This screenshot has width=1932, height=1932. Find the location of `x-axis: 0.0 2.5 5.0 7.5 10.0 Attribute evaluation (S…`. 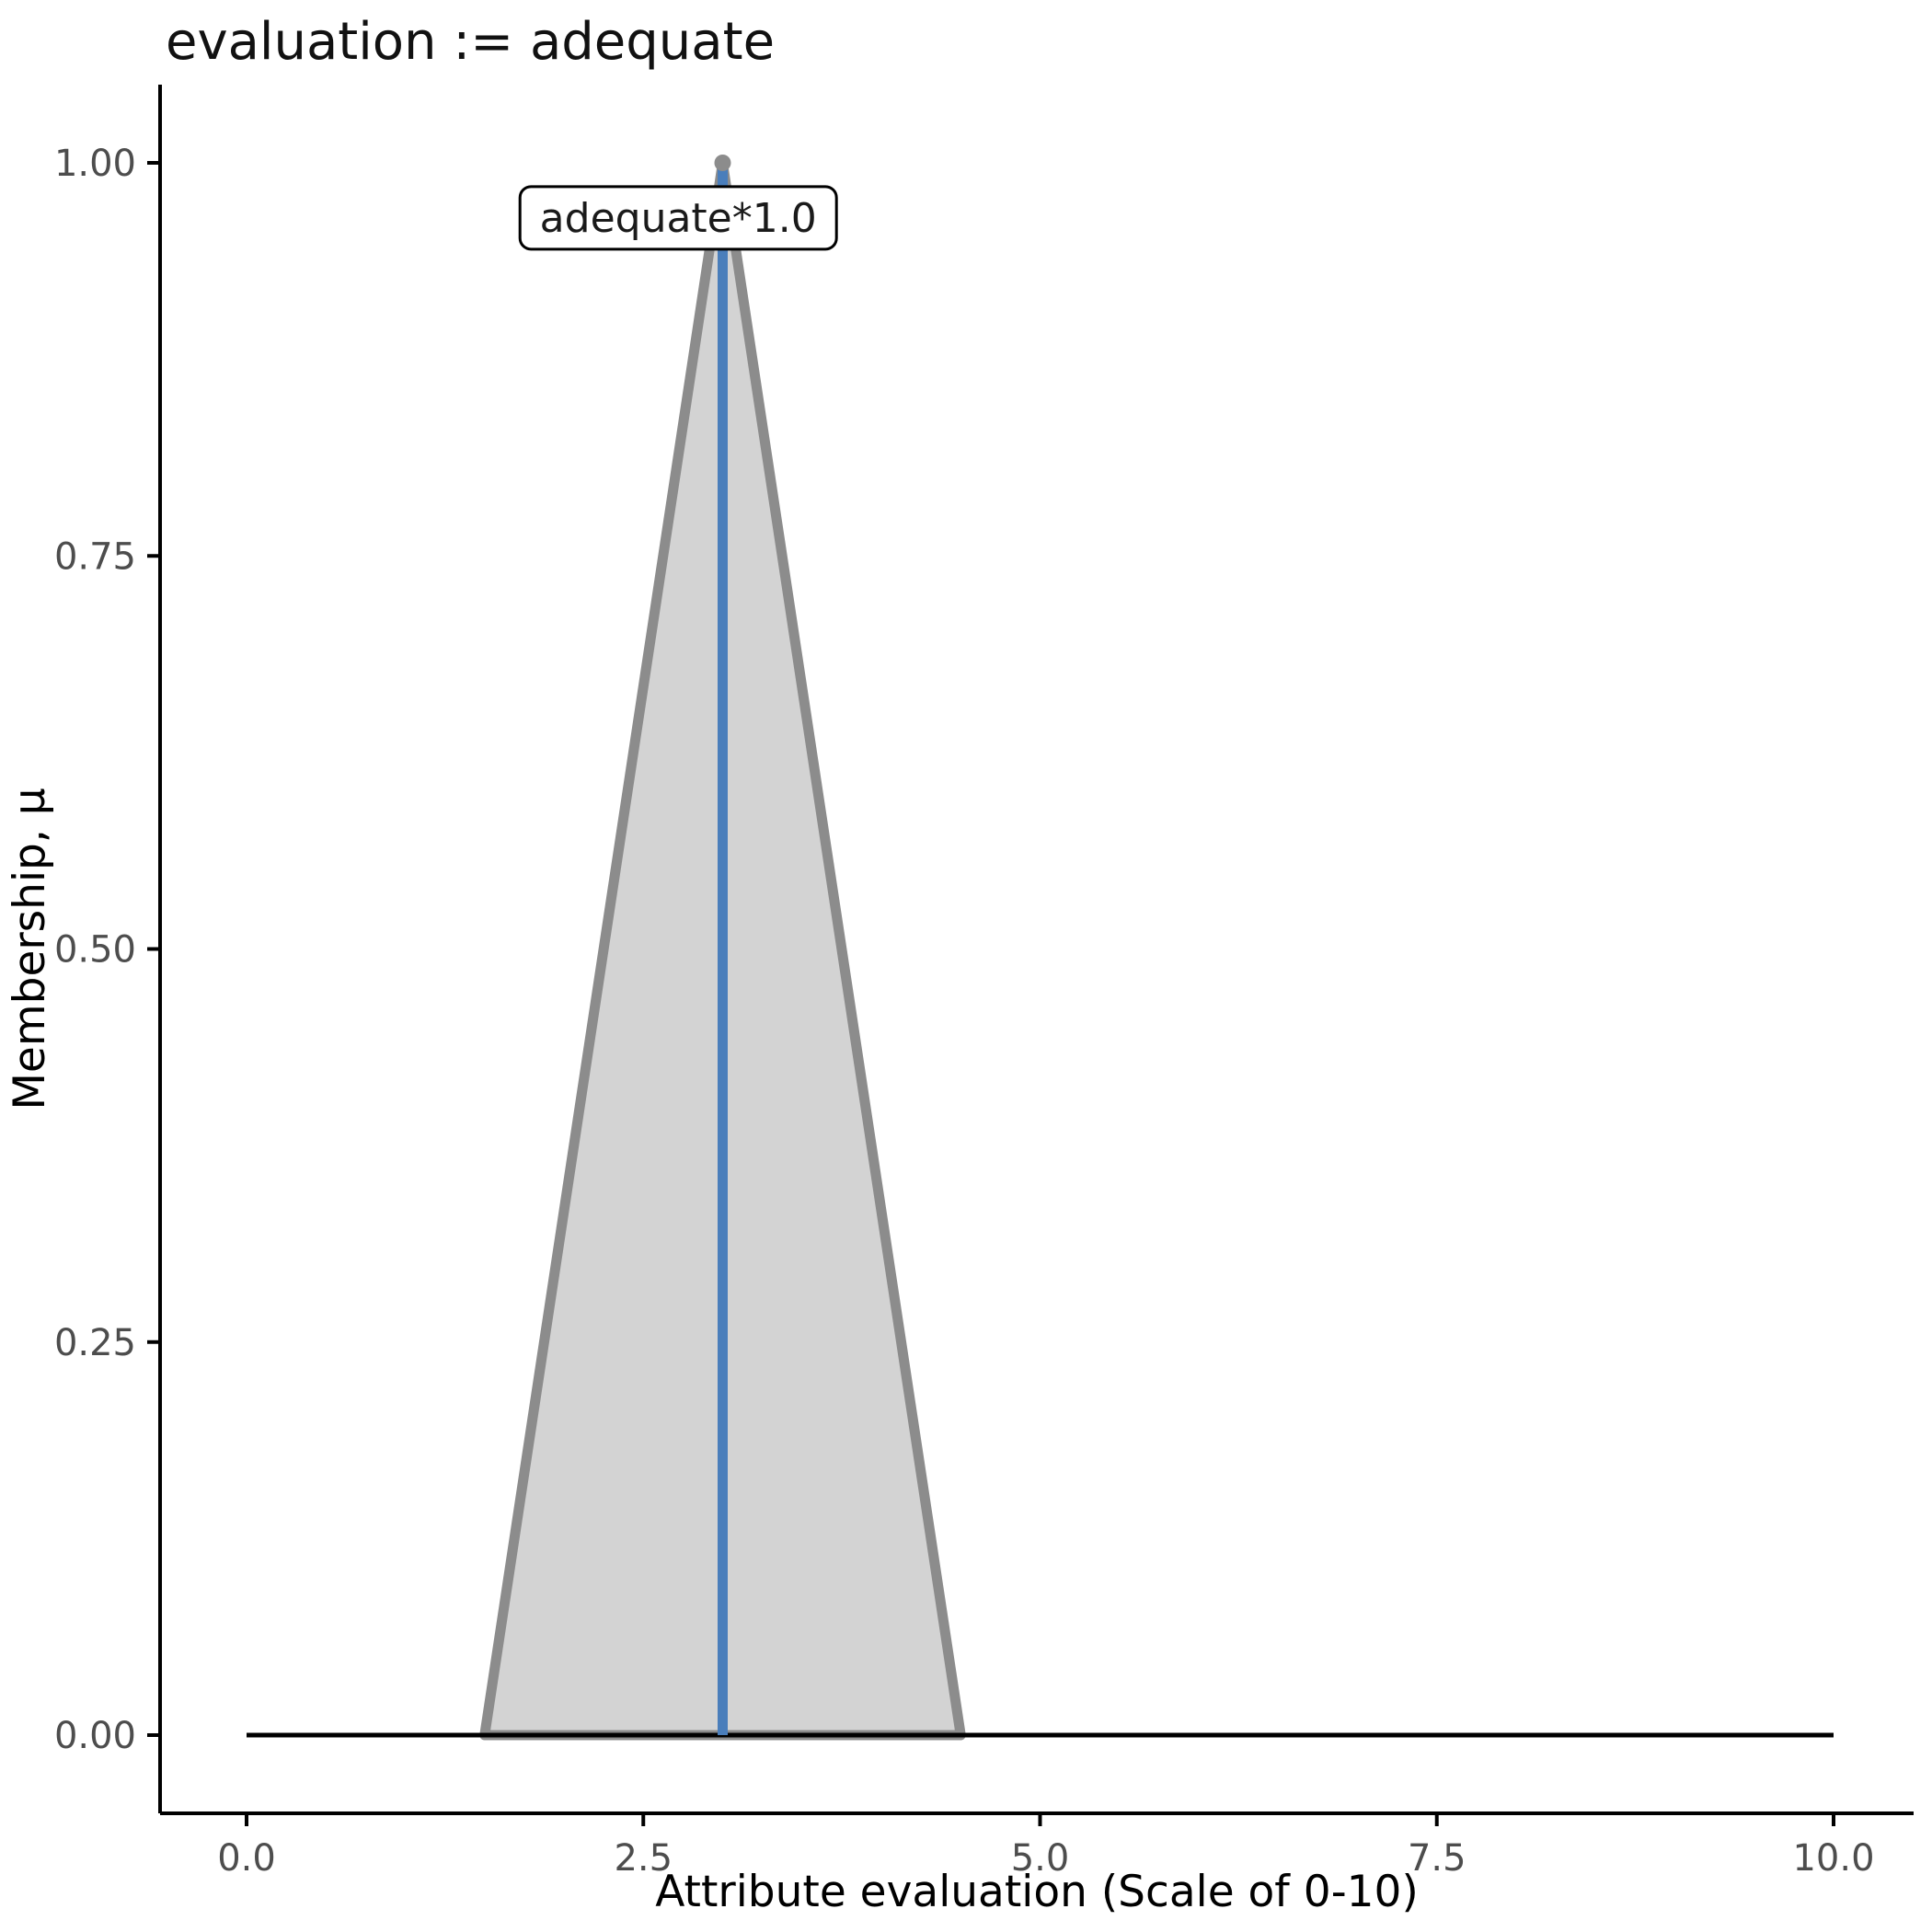

x-axis: 0.0 2.5 5.0 7.5 10.0 Attribute evaluation (S… is located at coordinates (1037, 1864).